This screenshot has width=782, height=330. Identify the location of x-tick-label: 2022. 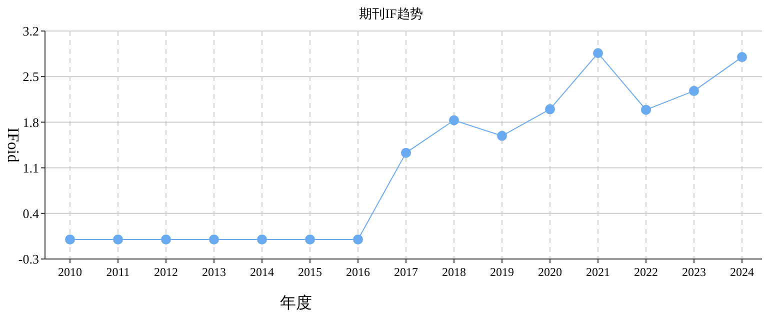
(646, 272).